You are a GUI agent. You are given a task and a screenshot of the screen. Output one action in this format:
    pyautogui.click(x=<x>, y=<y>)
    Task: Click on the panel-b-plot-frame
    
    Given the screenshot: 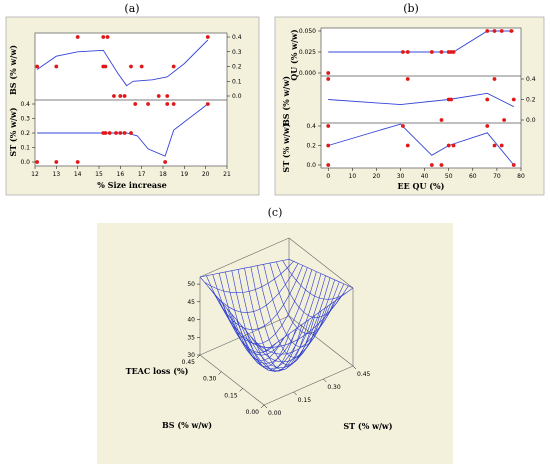 What is the action you would take?
    pyautogui.click(x=421, y=98)
    